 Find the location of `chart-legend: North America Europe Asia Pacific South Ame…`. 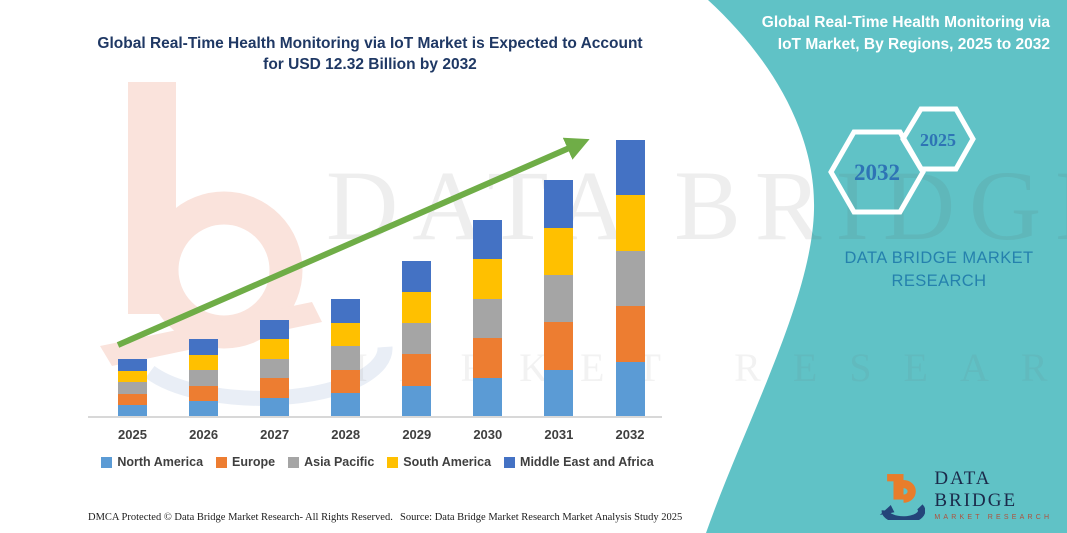

chart-legend: North America Europe Asia Pacific South Ame… is located at coordinates (377, 462).